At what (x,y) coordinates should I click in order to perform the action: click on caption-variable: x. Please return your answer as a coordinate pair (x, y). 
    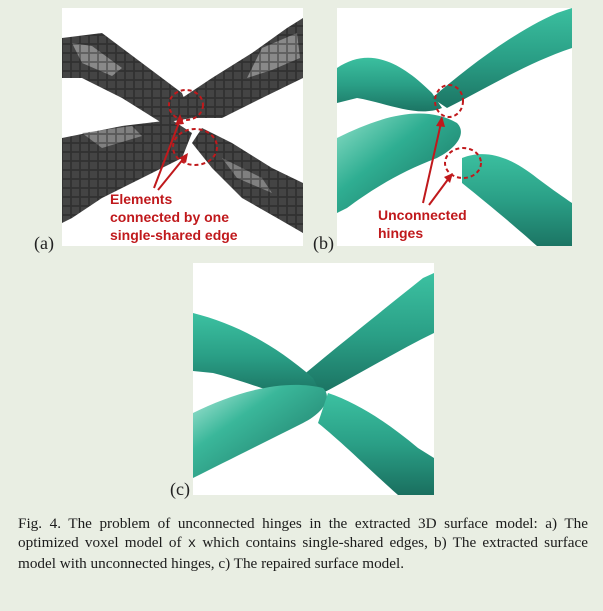
    Looking at the image, I should click on (192, 544).